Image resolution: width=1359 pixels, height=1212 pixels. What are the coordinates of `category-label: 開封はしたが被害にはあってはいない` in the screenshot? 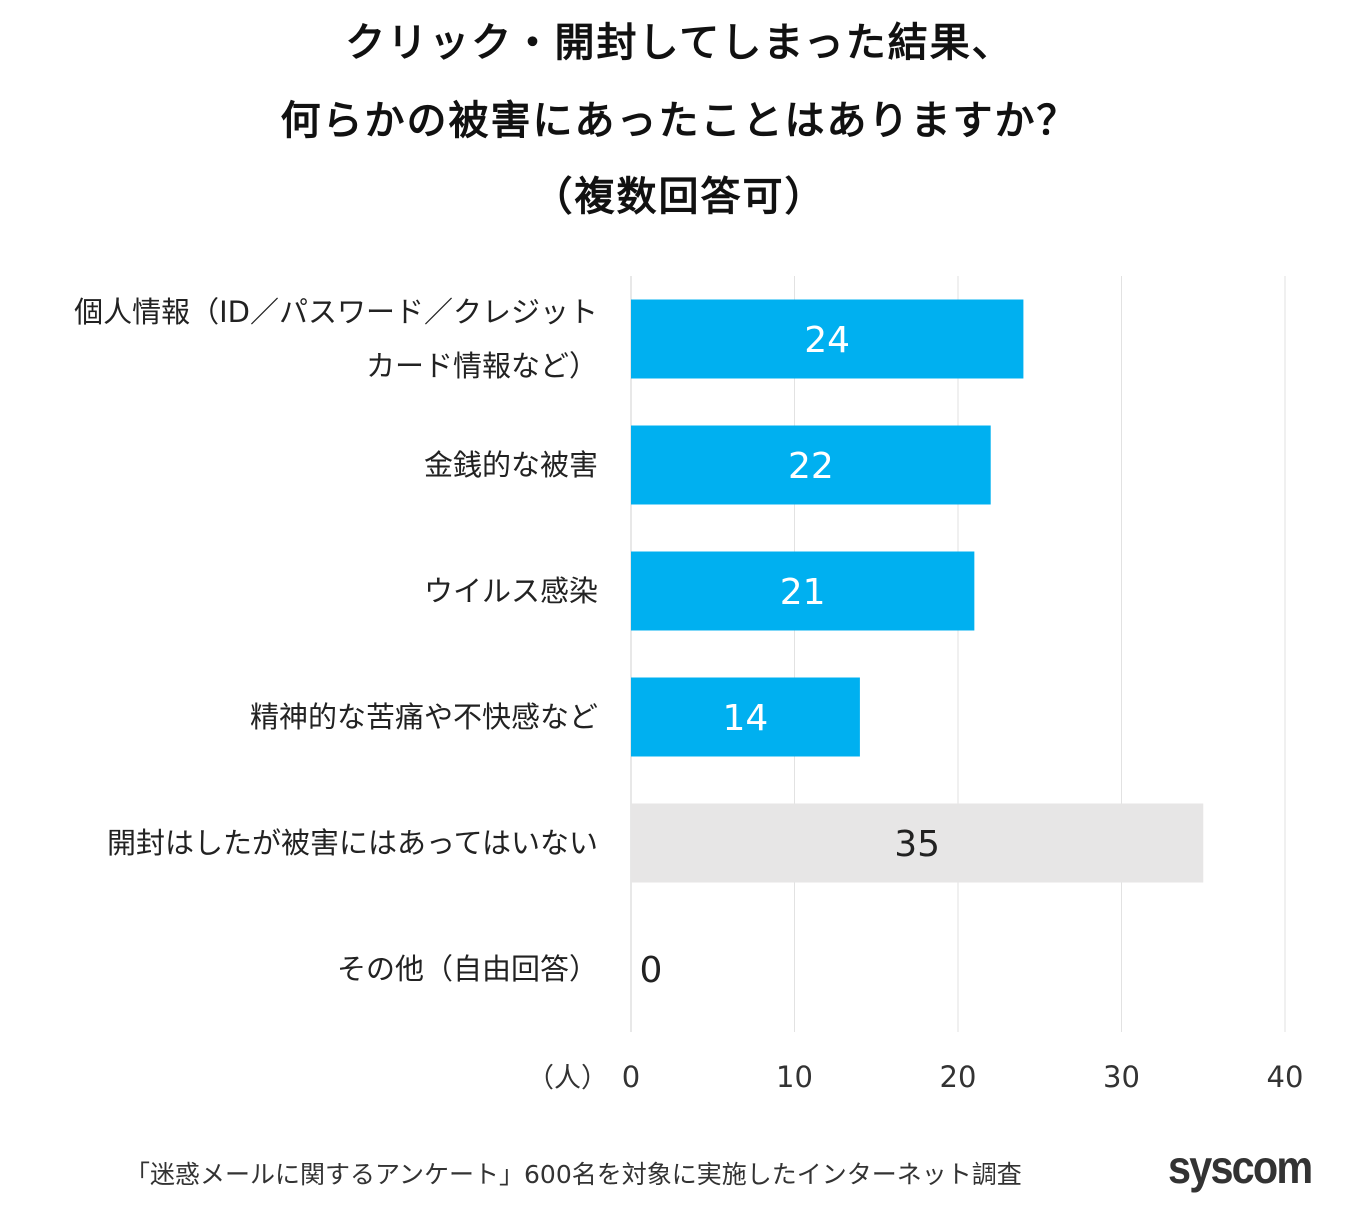 It's located at (352, 843).